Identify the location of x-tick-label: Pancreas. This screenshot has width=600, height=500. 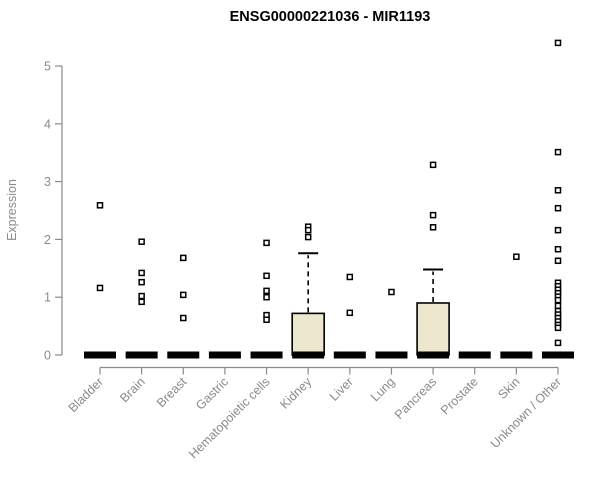
(415, 398).